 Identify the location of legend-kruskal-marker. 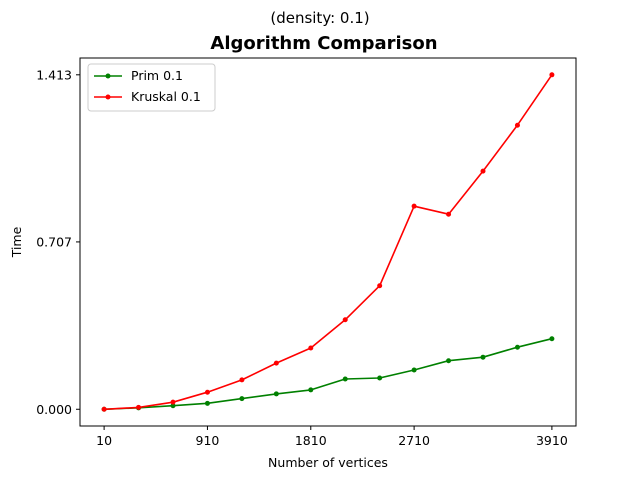
(108, 97).